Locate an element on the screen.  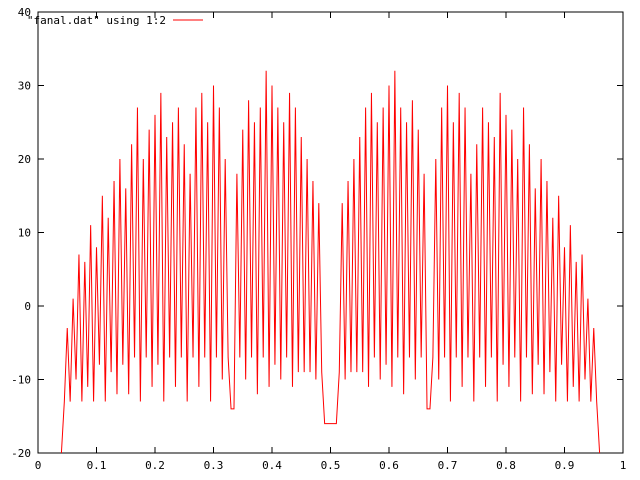
y-tick-label: -20 is located at coordinates (21, 453).